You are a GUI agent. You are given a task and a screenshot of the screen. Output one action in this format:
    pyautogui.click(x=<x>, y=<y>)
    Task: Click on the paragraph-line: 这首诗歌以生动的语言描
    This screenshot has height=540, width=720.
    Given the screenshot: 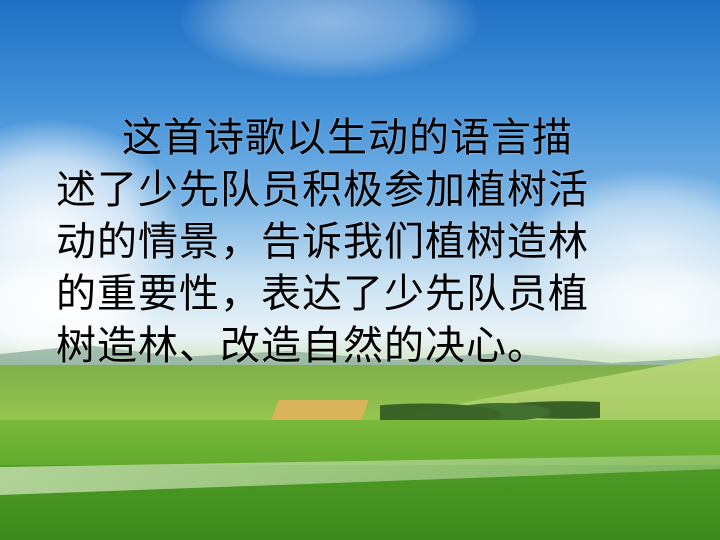 What is the action you would take?
    pyautogui.click(x=347, y=138)
    